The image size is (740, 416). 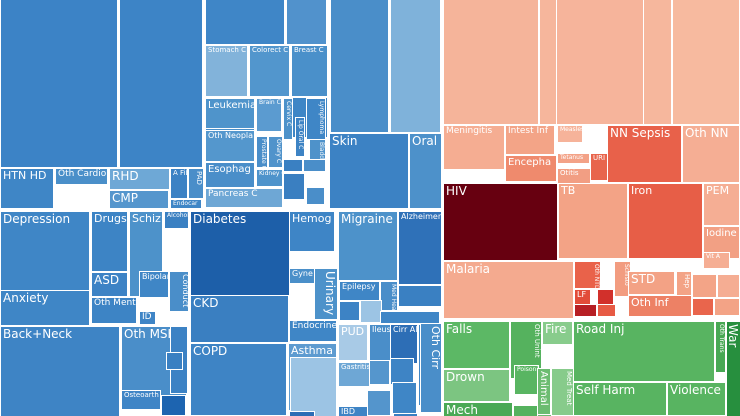 I want to click on cell-gastritis: Gastritis, so click(x=354, y=374).